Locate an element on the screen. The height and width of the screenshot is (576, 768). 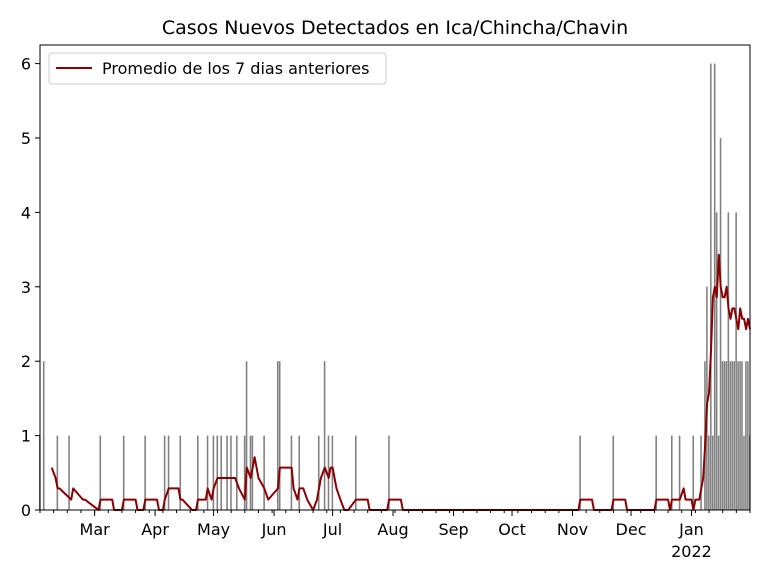
y-tick-label: 5 is located at coordinates (26, 138).